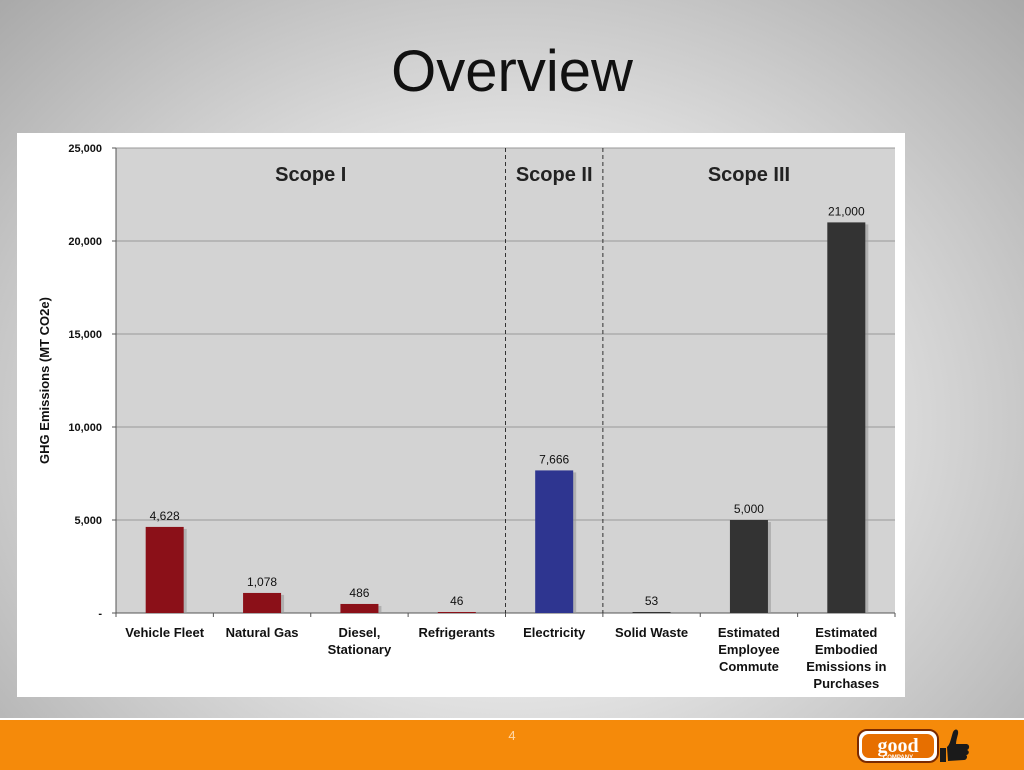 The image size is (1024, 770). What do you see at coordinates (652, 601) in the screenshot?
I see `bar-value-label: 53` at bounding box center [652, 601].